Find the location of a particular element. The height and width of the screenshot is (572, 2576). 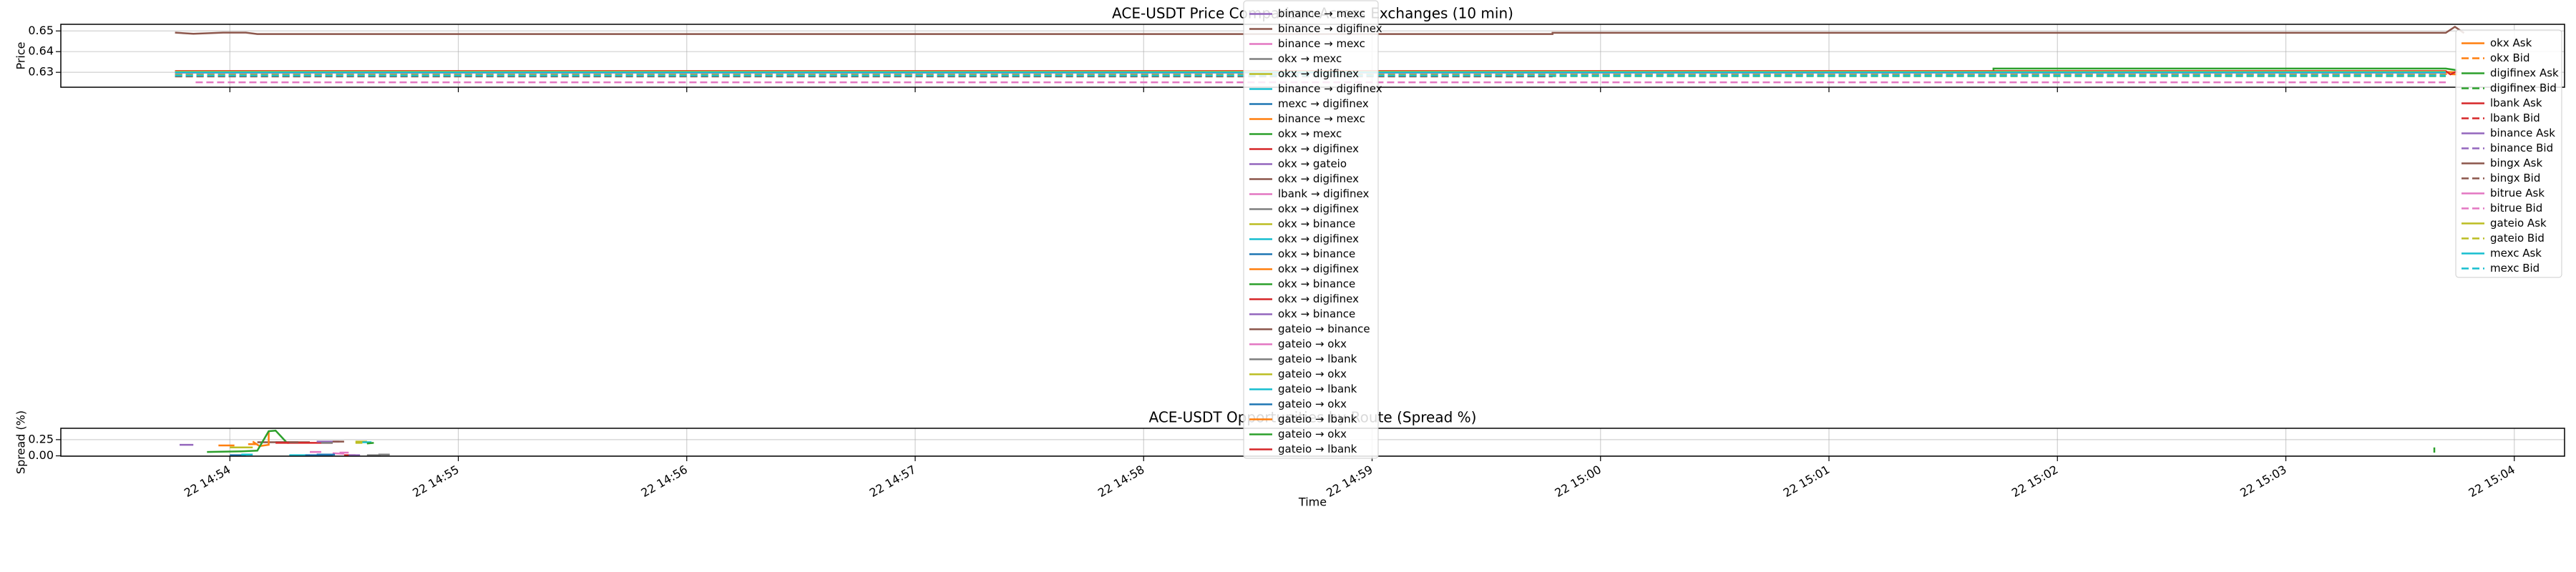

legend-label: gateio Bid is located at coordinates (2517, 238).